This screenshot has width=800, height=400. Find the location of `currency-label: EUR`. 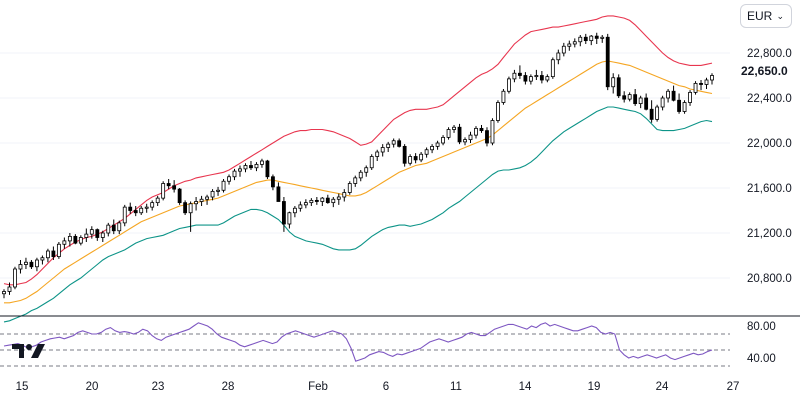

currency-label: EUR is located at coordinates (760, 16).